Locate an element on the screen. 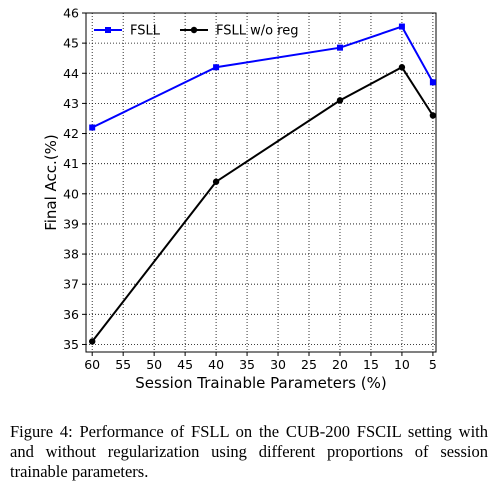 This screenshot has width=497, height=492. y-axis-title: Final Acc.(%) is located at coordinates (51, 182).